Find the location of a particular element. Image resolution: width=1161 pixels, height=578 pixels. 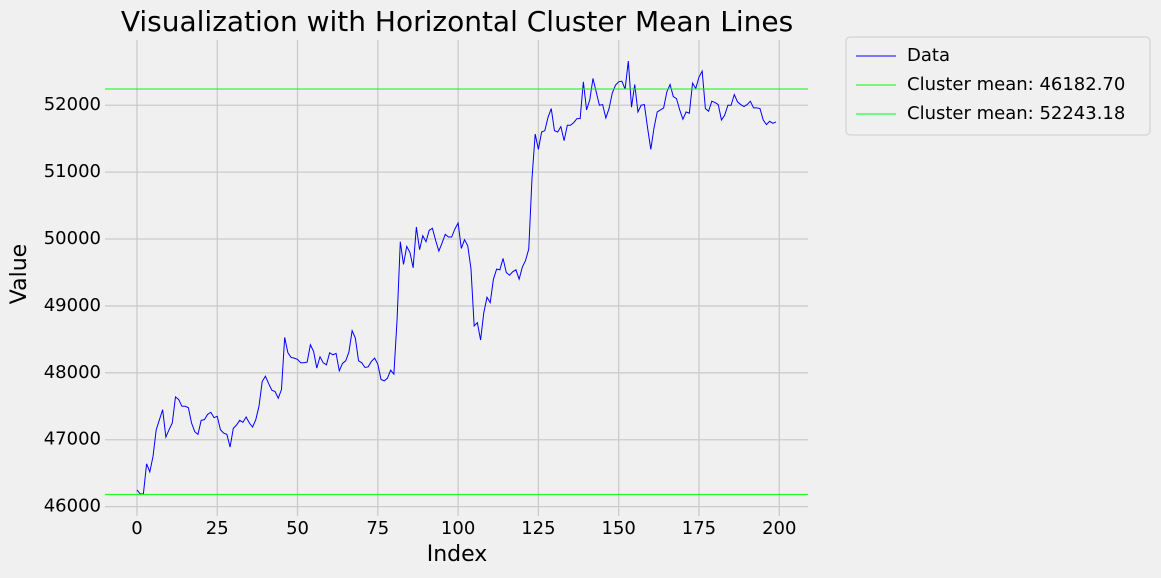

y-axis-label: Value is located at coordinates (19, 274).